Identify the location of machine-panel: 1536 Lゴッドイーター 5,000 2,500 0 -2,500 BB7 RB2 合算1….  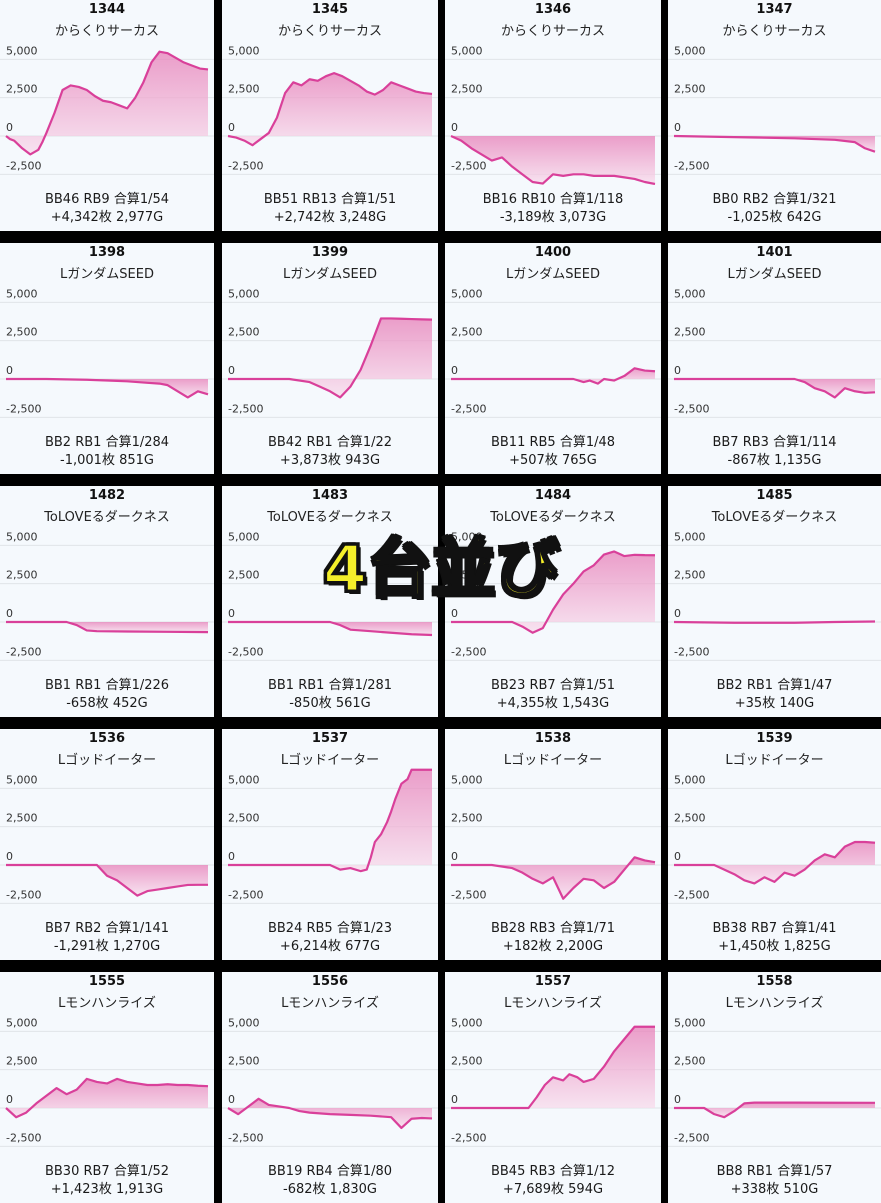
(107, 844).